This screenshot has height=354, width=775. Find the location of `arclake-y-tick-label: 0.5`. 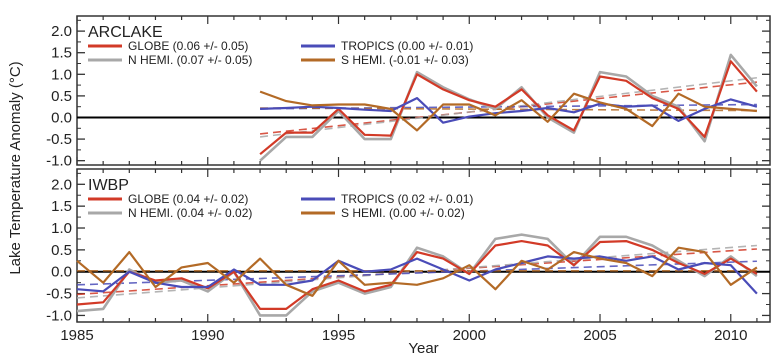

arclake-y-tick-label: 0.5 is located at coordinates (61, 96).